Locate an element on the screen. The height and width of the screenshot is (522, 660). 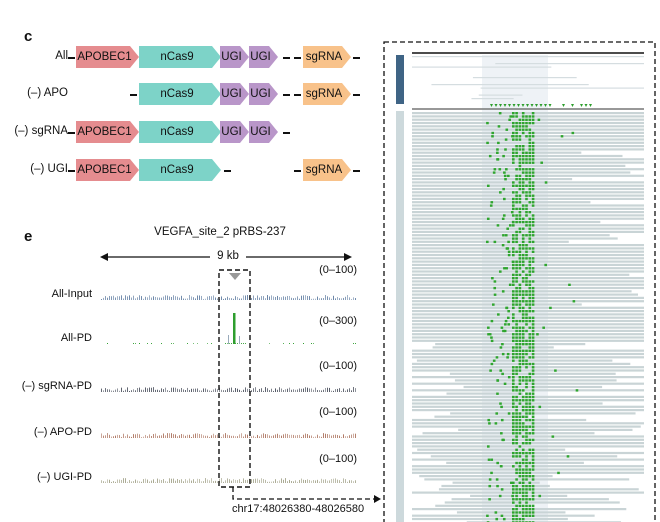
locus-title: VEGFA_site_2 pRBS-237 is located at coordinates (220, 232).